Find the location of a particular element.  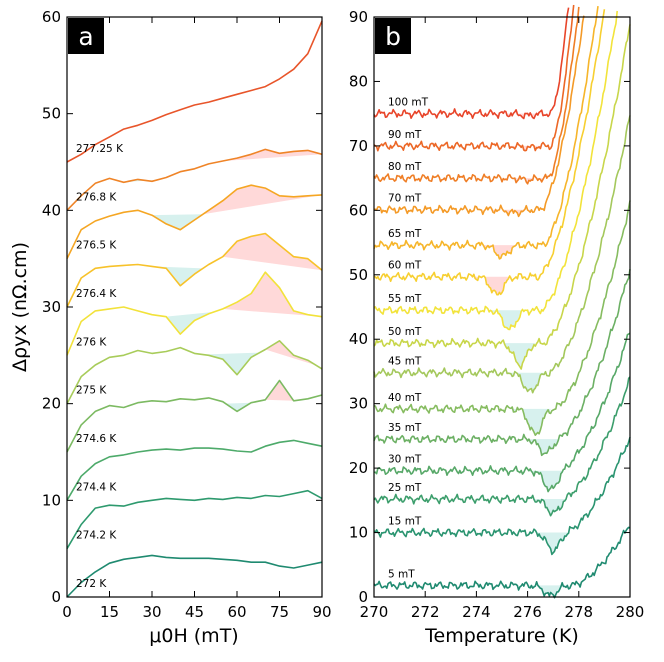

curve-label: 25 mT is located at coordinates (405, 488).